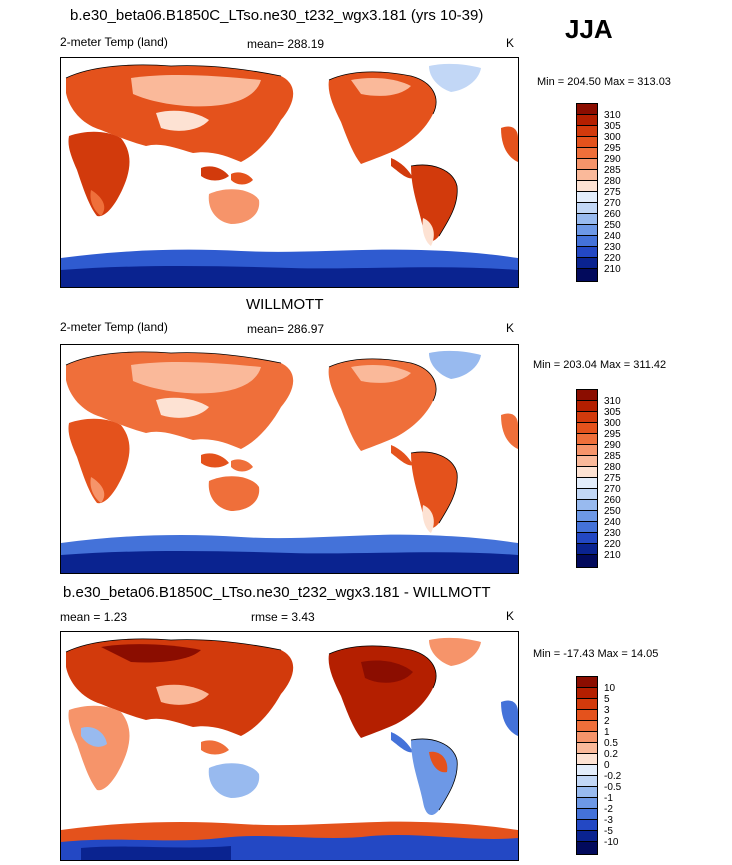 The height and width of the screenshot is (865, 732). What do you see at coordinates (612, 511) in the screenshot?
I see `colorbar-2-tick: 250` at bounding box center [612, 511].